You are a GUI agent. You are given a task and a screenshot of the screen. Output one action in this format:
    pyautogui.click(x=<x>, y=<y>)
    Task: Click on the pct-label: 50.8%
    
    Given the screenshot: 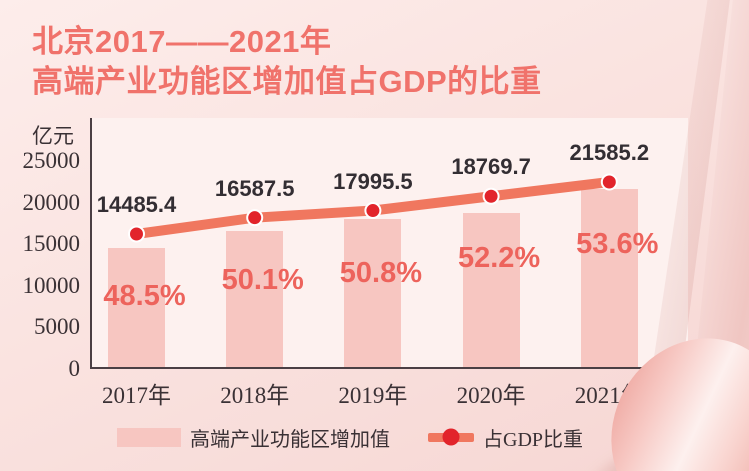 What is the action you would take?
    pyautogui.click(x=380, y=272)
    